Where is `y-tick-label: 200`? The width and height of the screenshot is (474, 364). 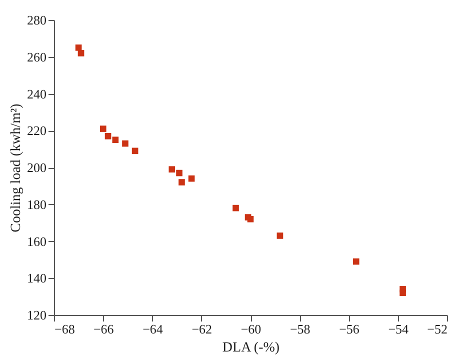
y-tick-label: 200 is located at coordinates (36, 167).